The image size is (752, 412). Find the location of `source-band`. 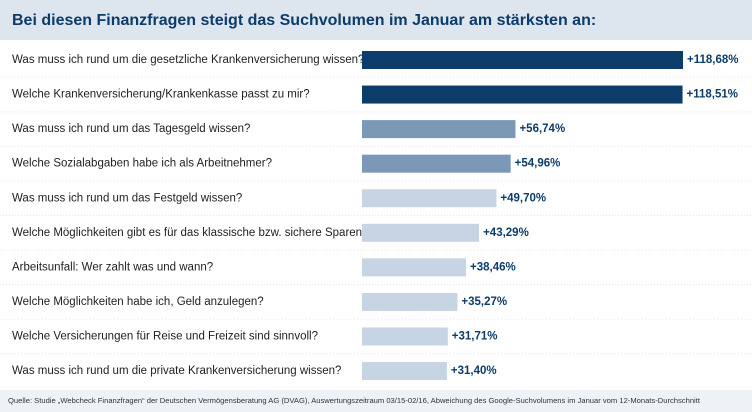

source-band is located at coordinates (376, 401).